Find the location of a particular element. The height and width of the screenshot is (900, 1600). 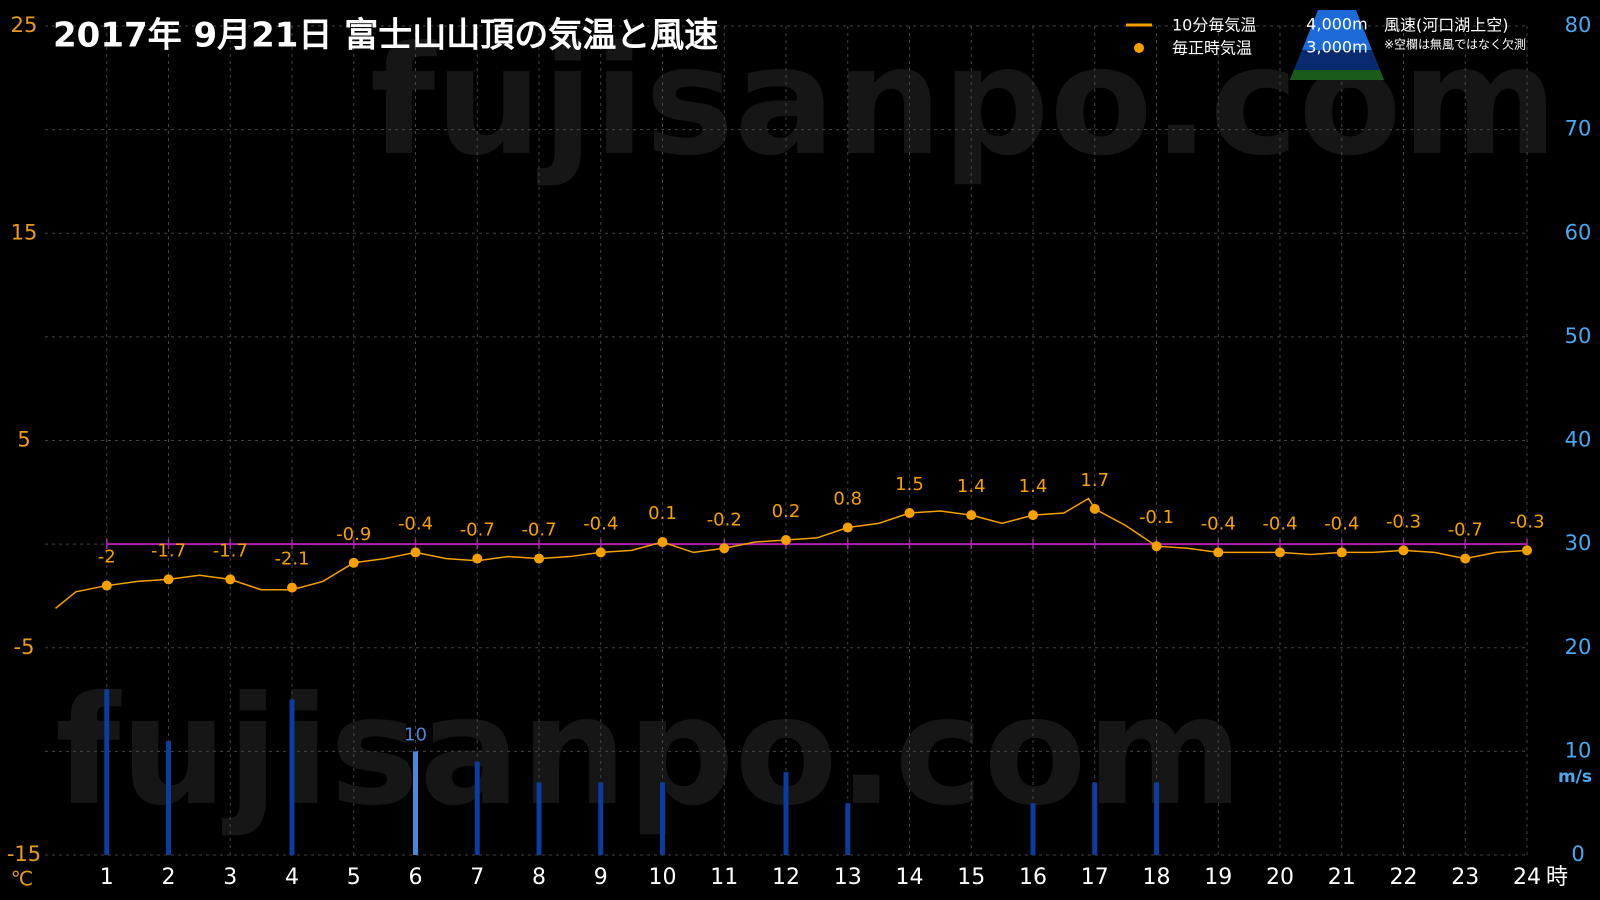

data-label: 10 is located at coordinates (415, 734).